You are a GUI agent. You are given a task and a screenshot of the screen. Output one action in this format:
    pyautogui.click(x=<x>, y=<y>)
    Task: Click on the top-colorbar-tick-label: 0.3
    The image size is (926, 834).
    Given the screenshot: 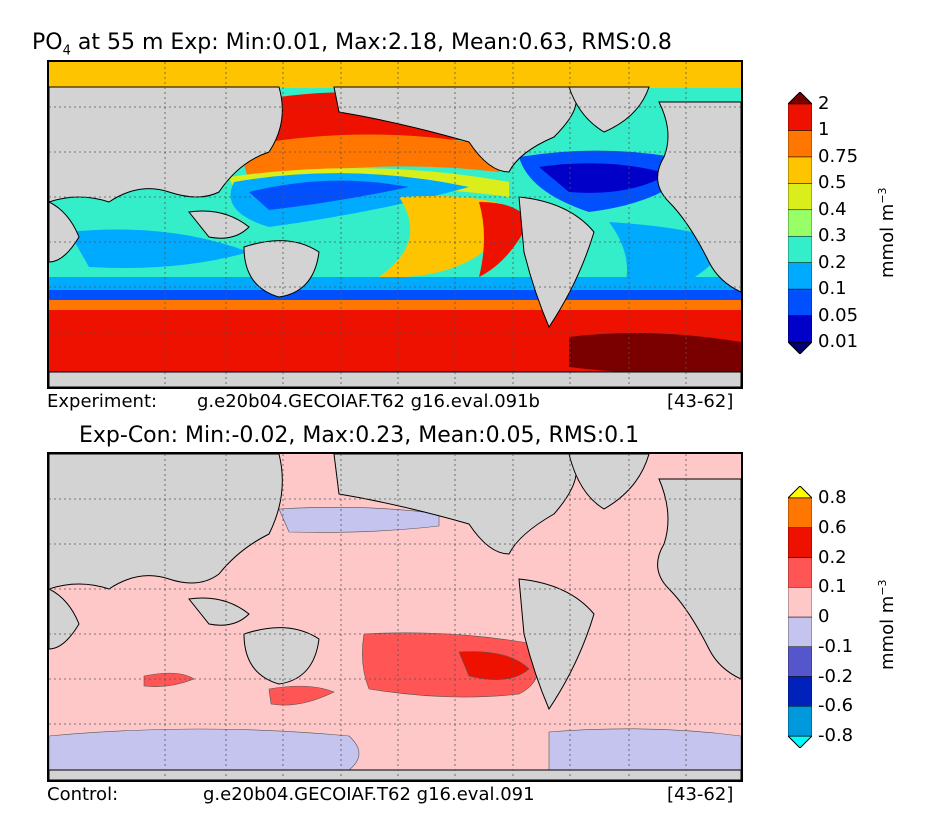 What is the action you would take?
    pyautogui.click(x=832, y=236)
    